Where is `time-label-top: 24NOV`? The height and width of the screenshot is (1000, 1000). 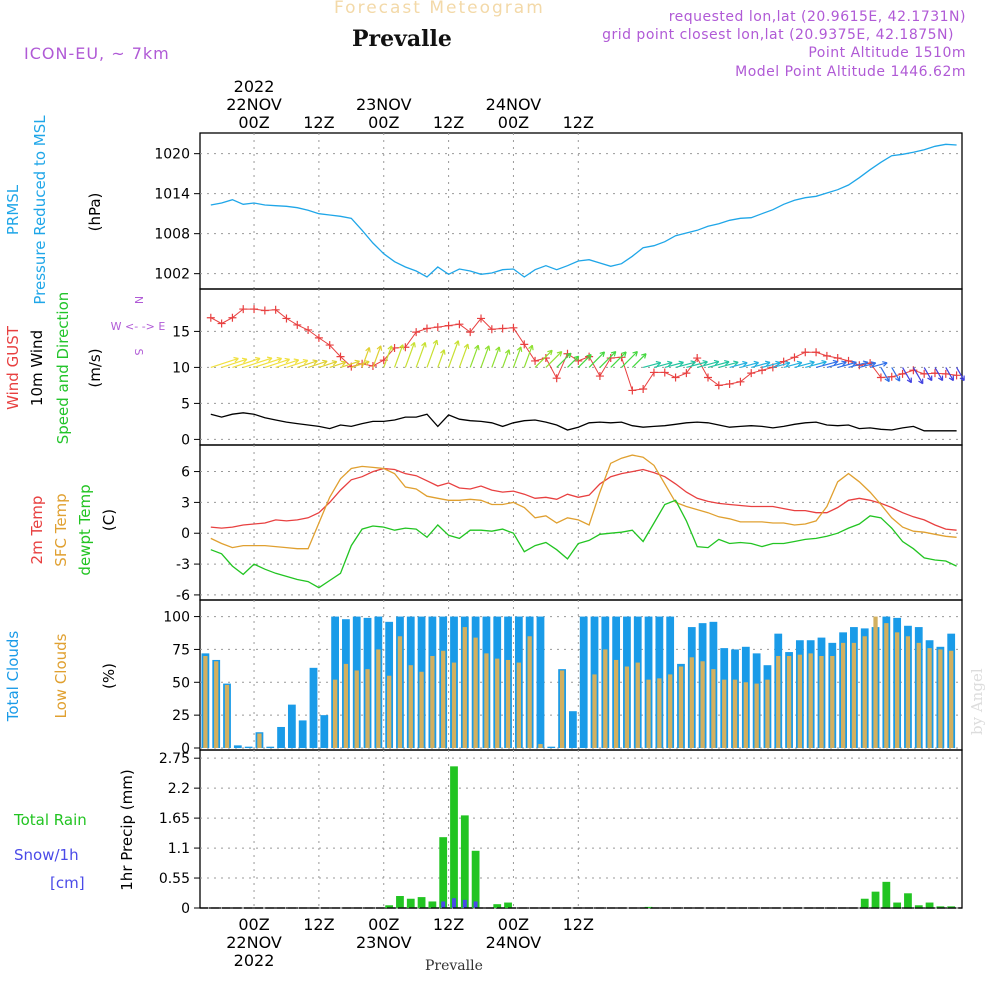 time-label-top: 24NOV is located at coordinates (514, 104).